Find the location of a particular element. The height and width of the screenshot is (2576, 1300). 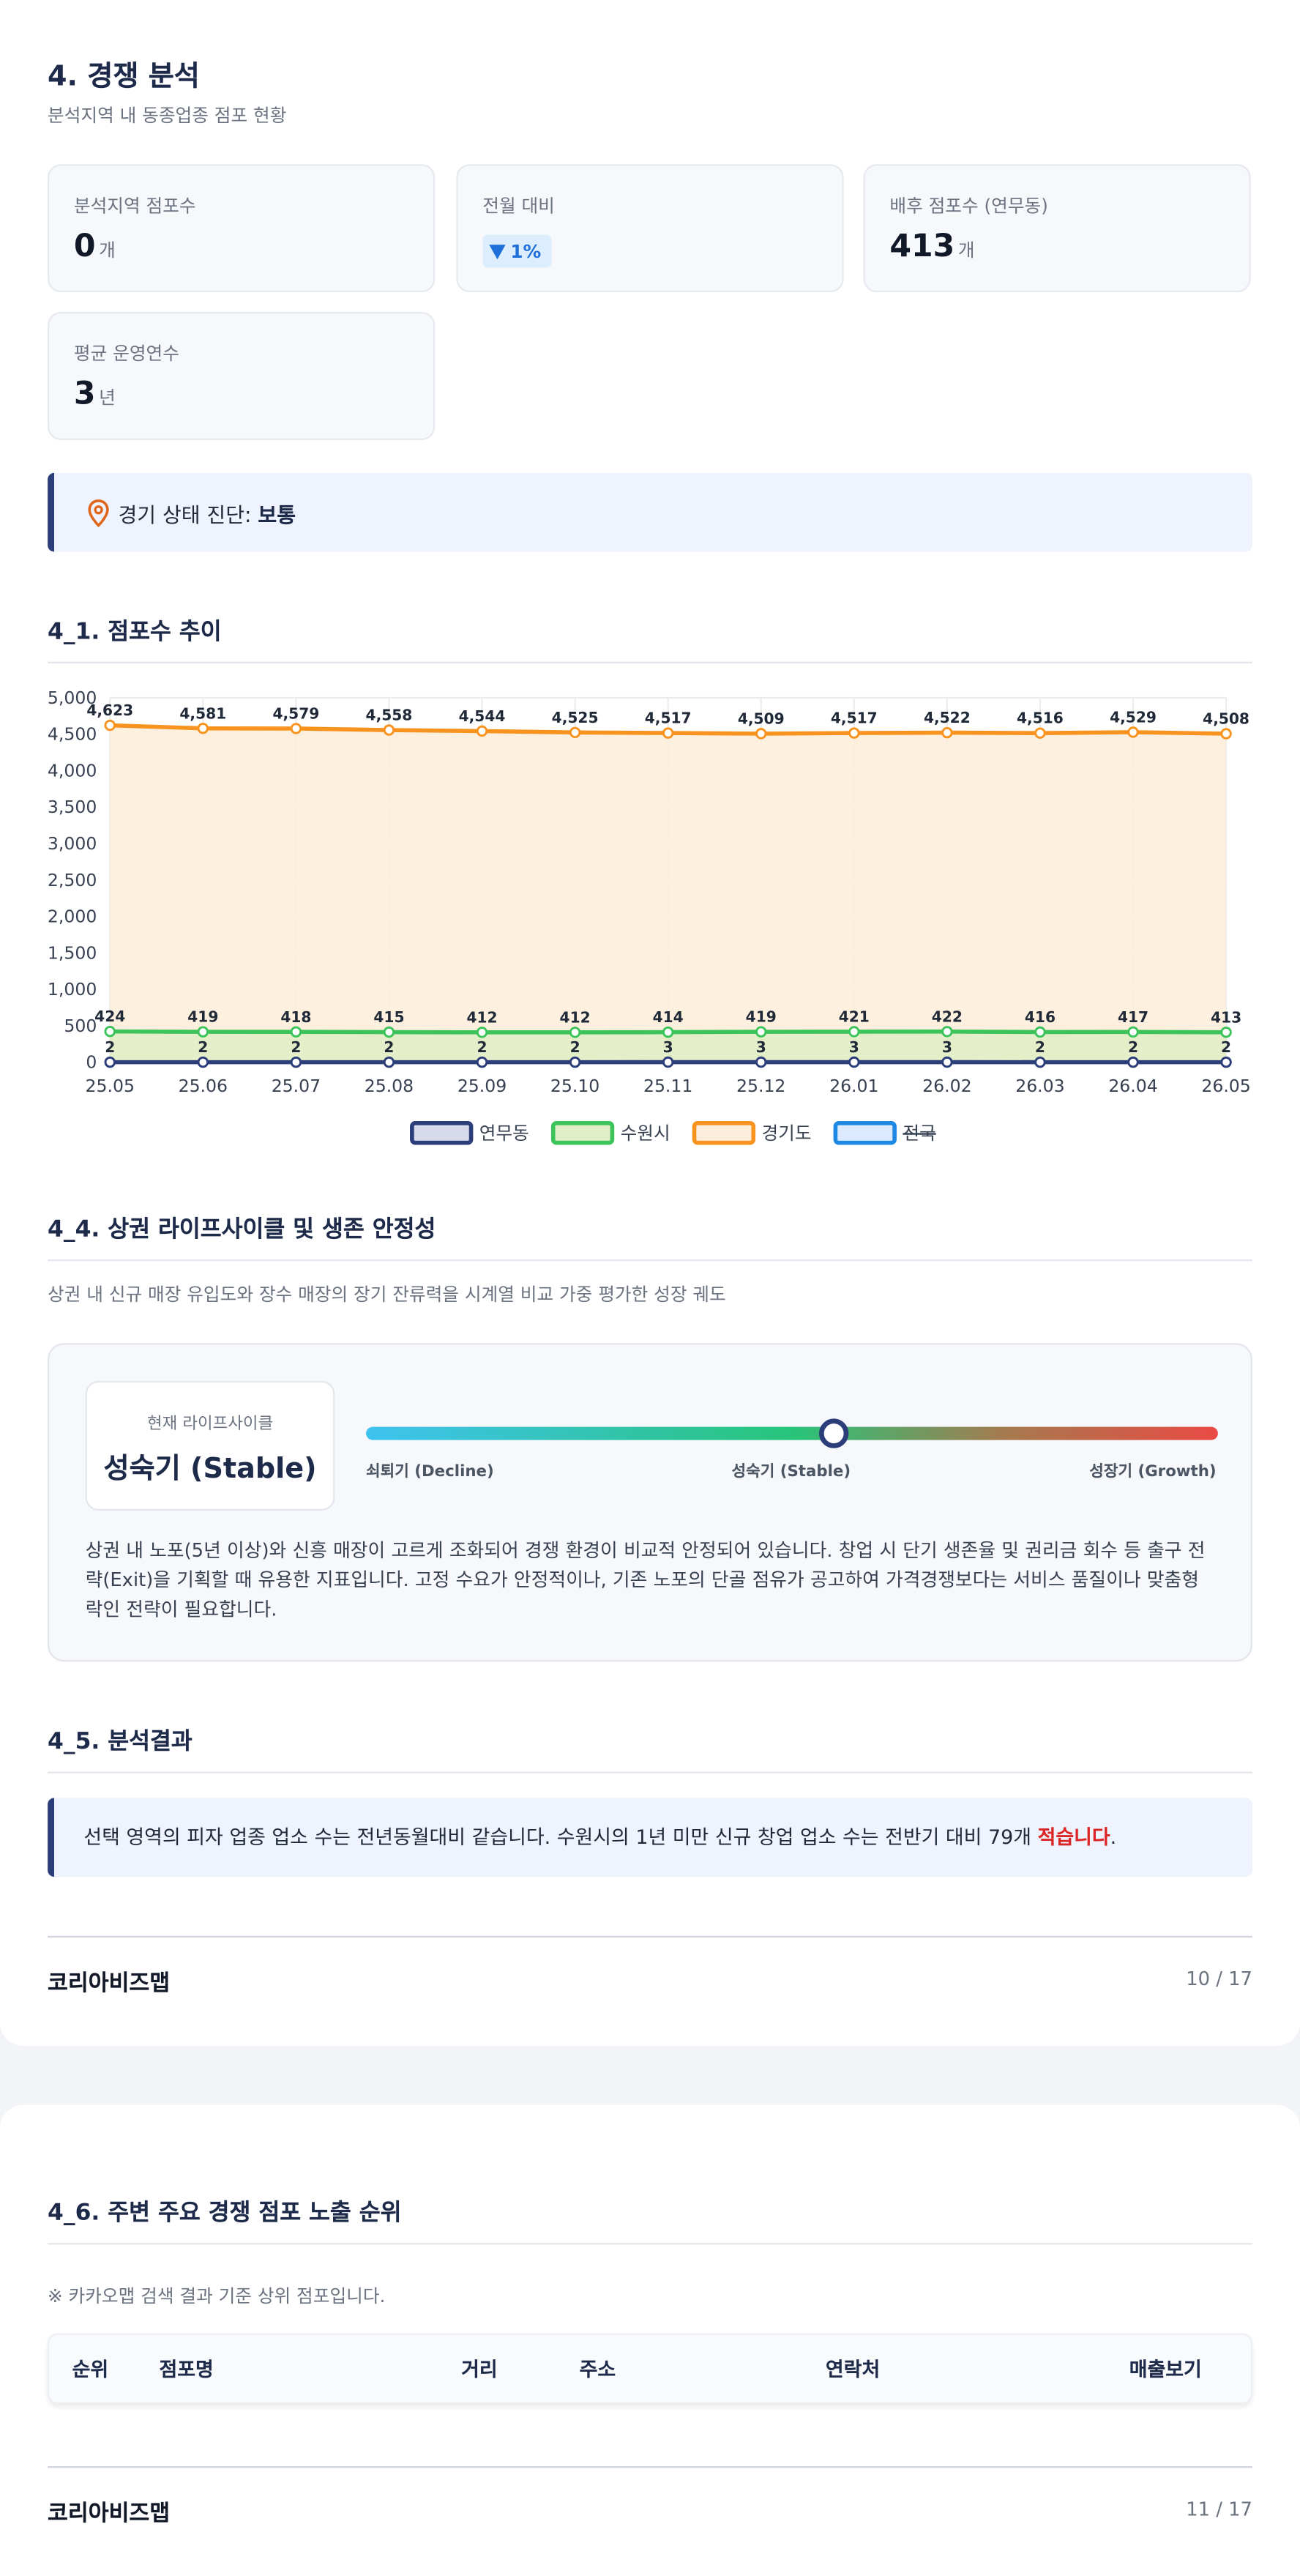

data-label: 4,581 is located at coordinates (202, 713).